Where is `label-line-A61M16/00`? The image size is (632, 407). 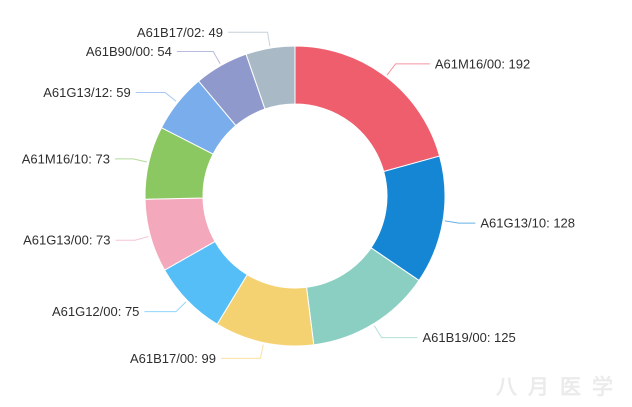 label-line-A61M16/00 is located at coordinates (408, 69).